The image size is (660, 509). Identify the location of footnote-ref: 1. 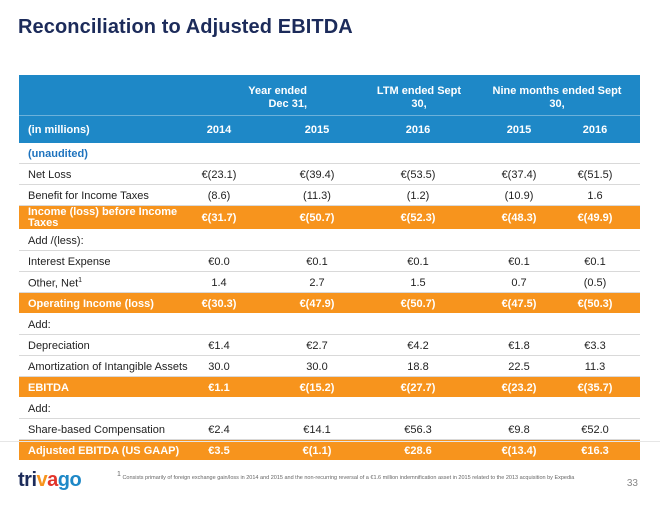
(80, 280).